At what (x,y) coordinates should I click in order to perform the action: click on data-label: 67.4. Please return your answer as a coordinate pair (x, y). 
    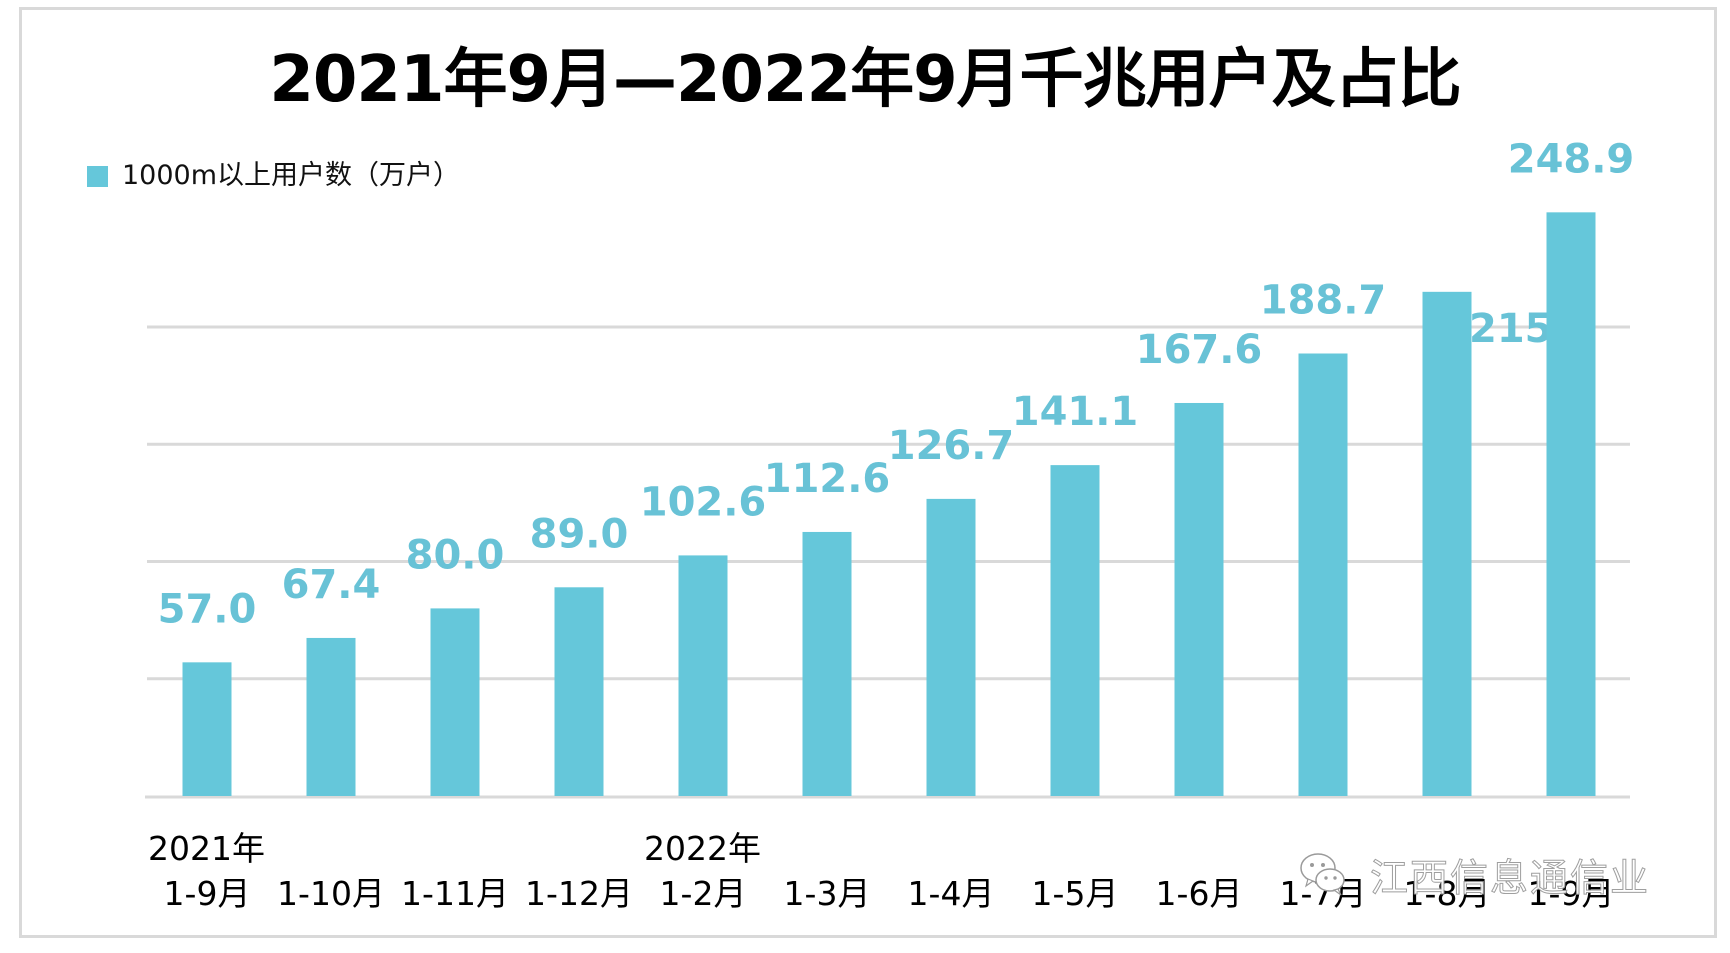
    Looking at the image, I should click on (331, 585).